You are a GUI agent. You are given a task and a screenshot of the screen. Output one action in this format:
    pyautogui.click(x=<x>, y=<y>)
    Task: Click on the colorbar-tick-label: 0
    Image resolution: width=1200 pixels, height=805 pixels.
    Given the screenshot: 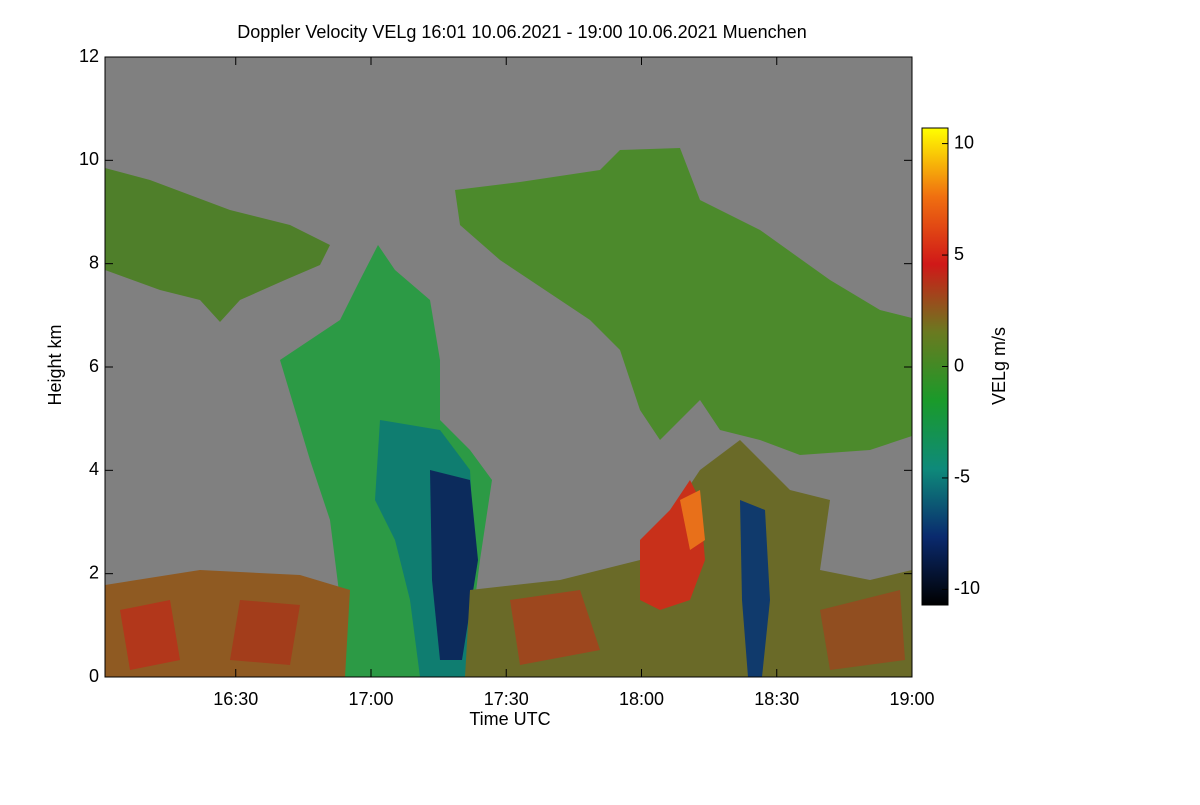 What is the action you would take?
    pyautogui.click(x=959, y=365)
    